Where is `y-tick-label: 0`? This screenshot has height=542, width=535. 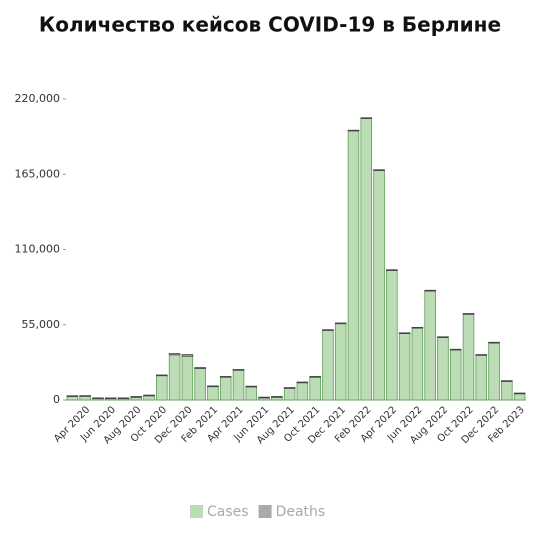
y-tick-label: 0 is located at coordinates (56, 399).